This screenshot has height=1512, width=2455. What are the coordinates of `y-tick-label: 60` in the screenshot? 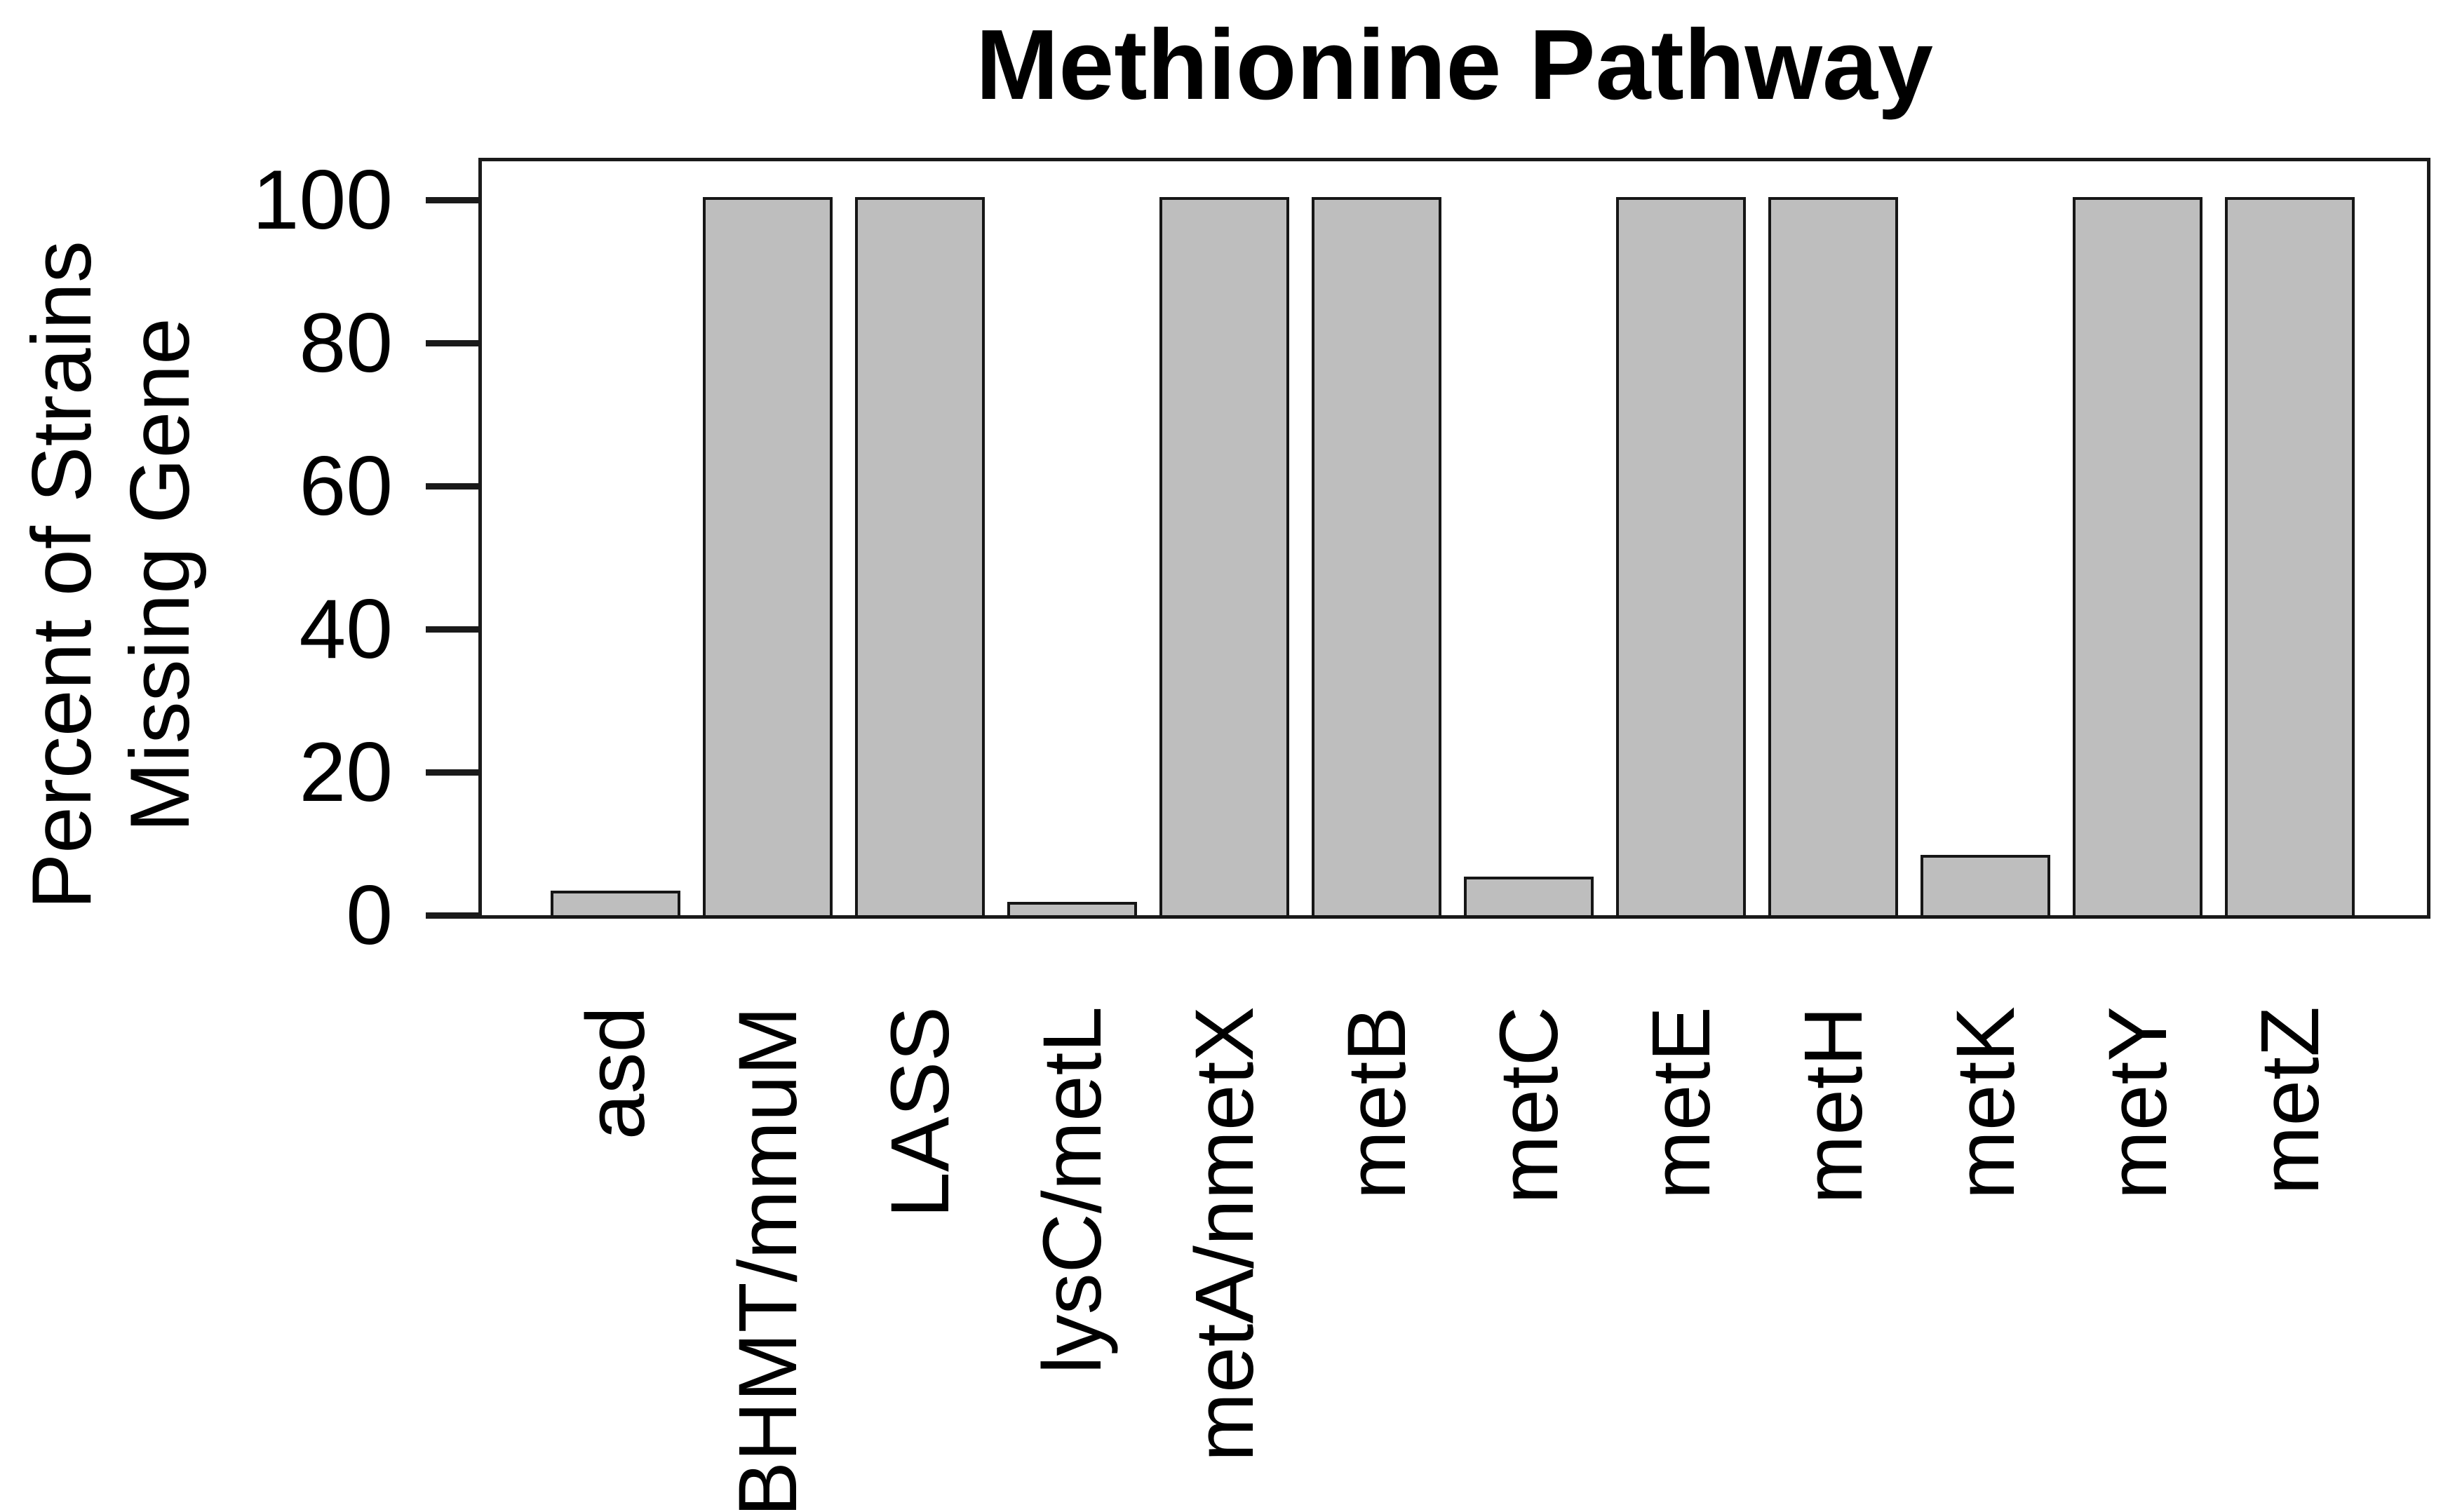 It's located at (346, 486).